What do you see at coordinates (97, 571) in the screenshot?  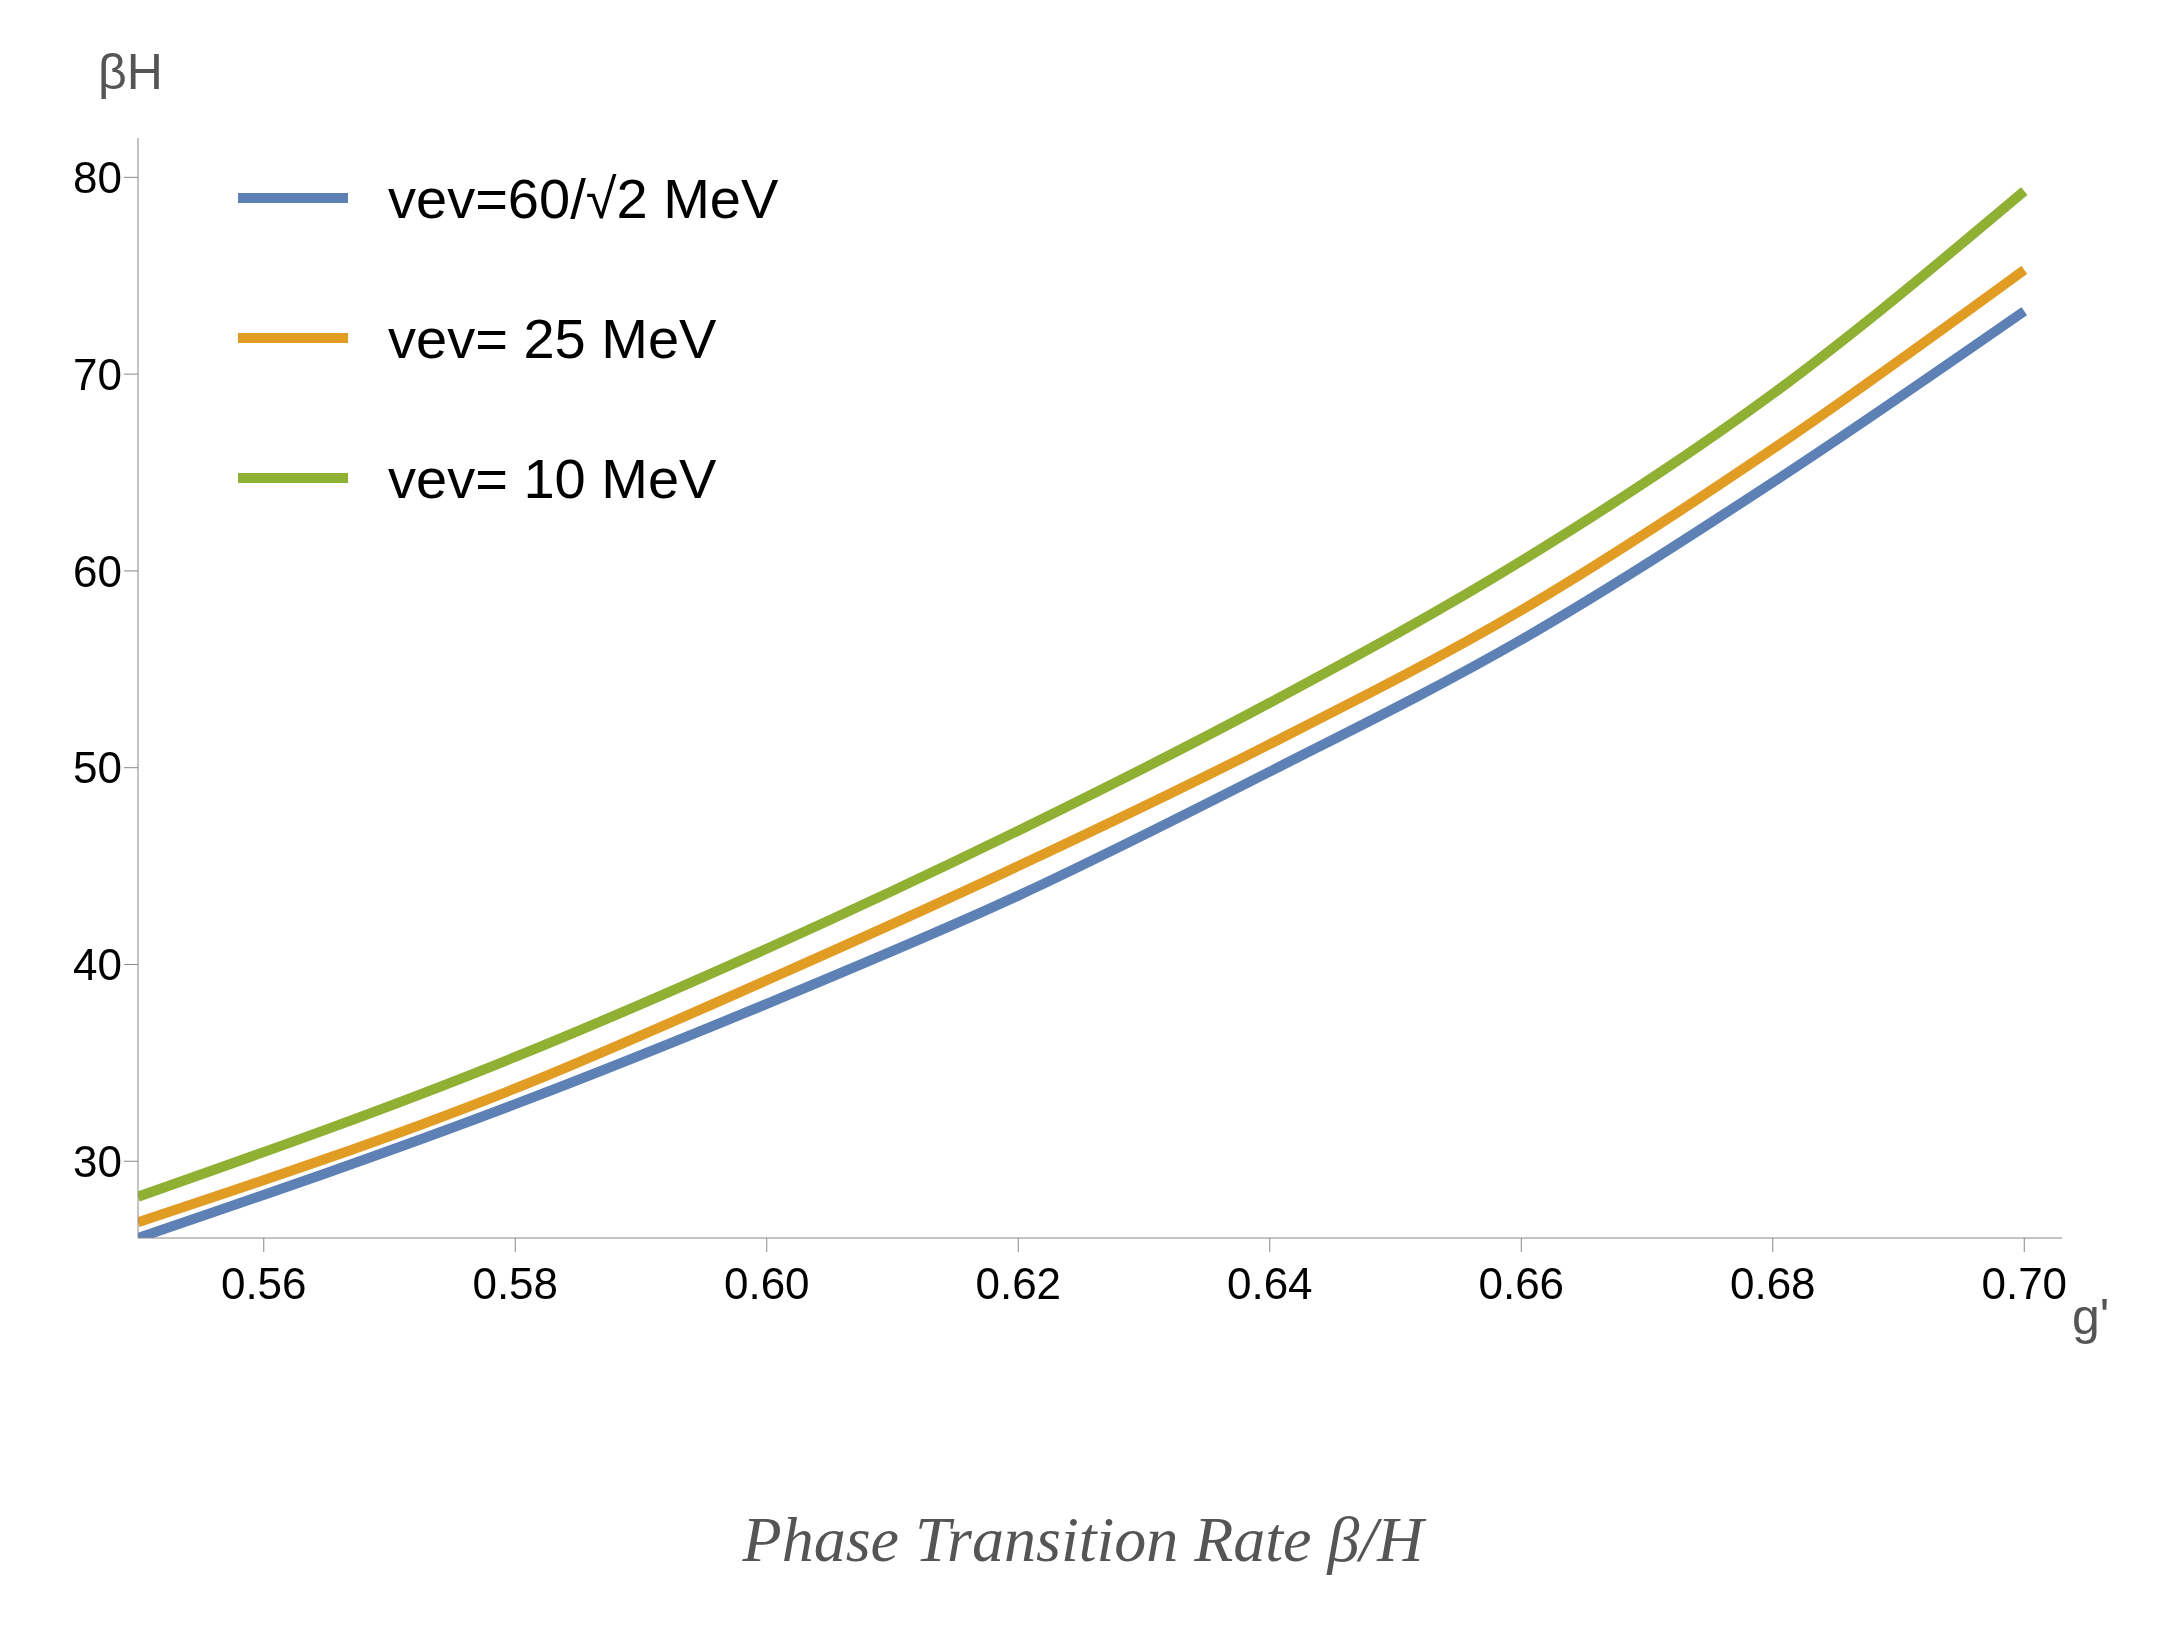 I see `y-tick-label: 60` at bounding box center [97, 571].